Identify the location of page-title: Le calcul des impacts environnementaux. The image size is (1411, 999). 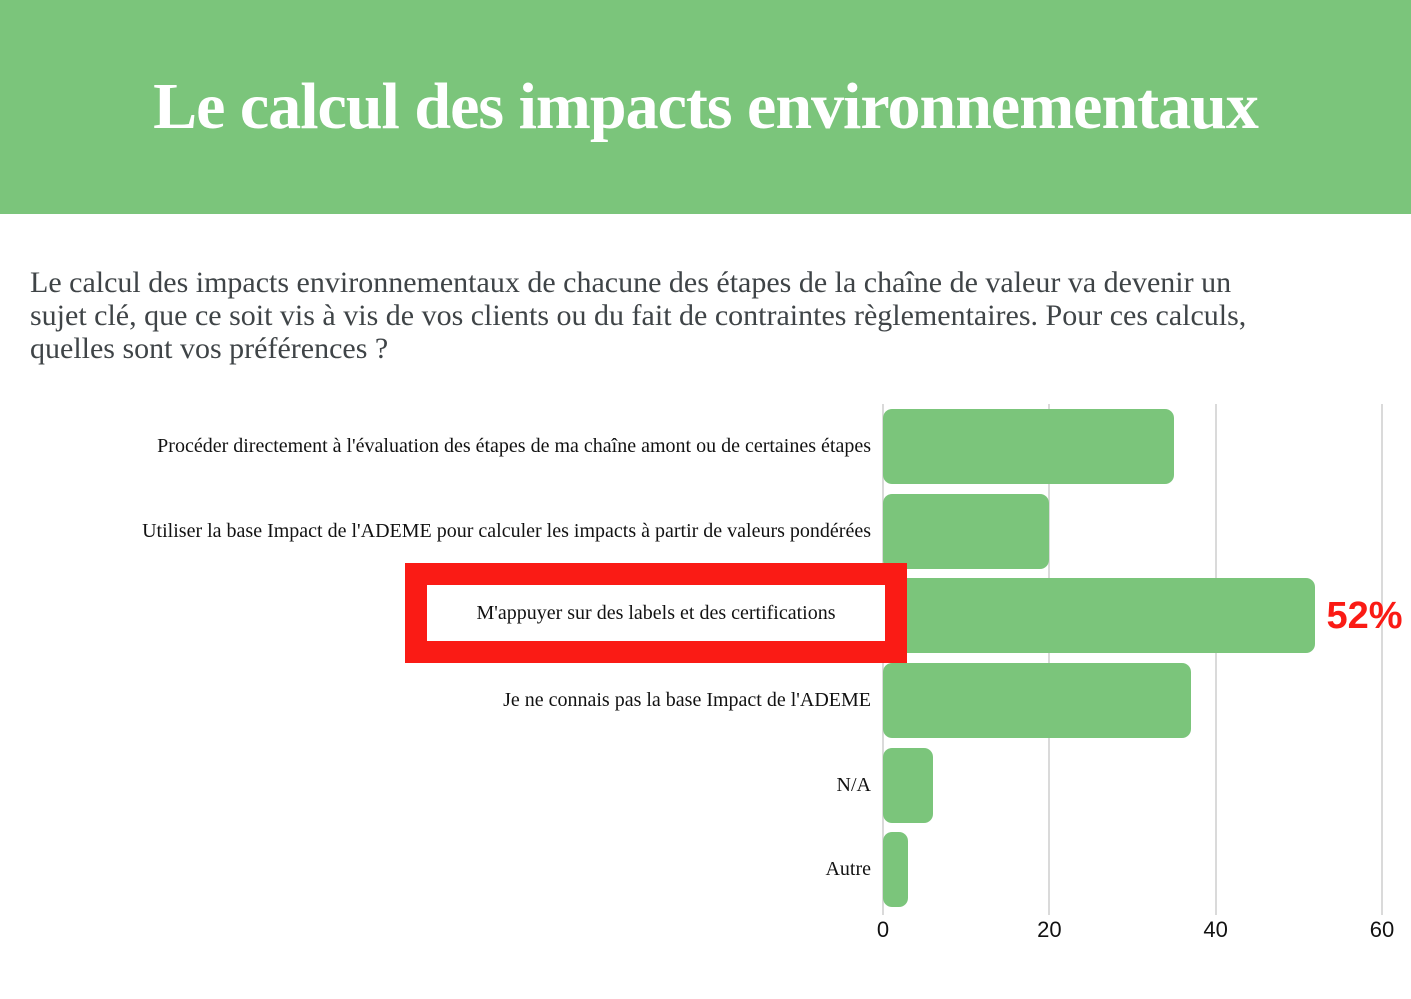
(706, 106).